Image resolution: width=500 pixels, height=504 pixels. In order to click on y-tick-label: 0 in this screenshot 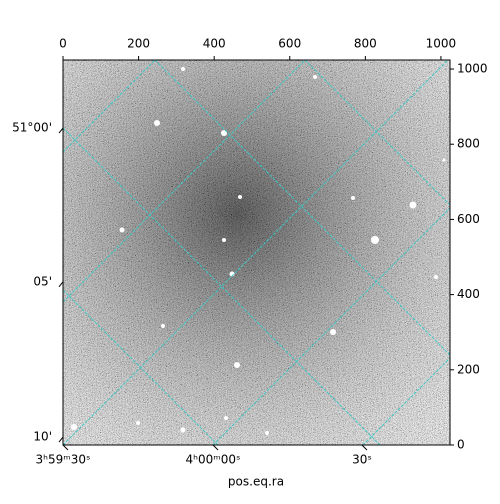, I will do `click(461, 445)`.